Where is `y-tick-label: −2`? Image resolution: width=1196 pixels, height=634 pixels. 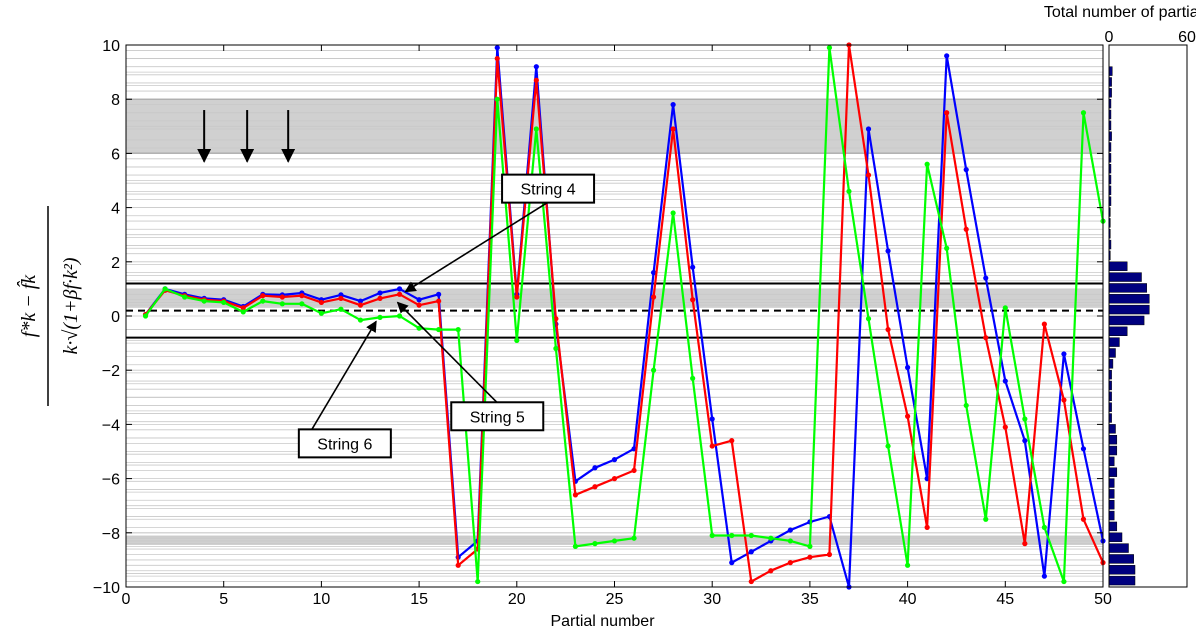 y-tick-label: −2 is located at coordinates (111, 371).